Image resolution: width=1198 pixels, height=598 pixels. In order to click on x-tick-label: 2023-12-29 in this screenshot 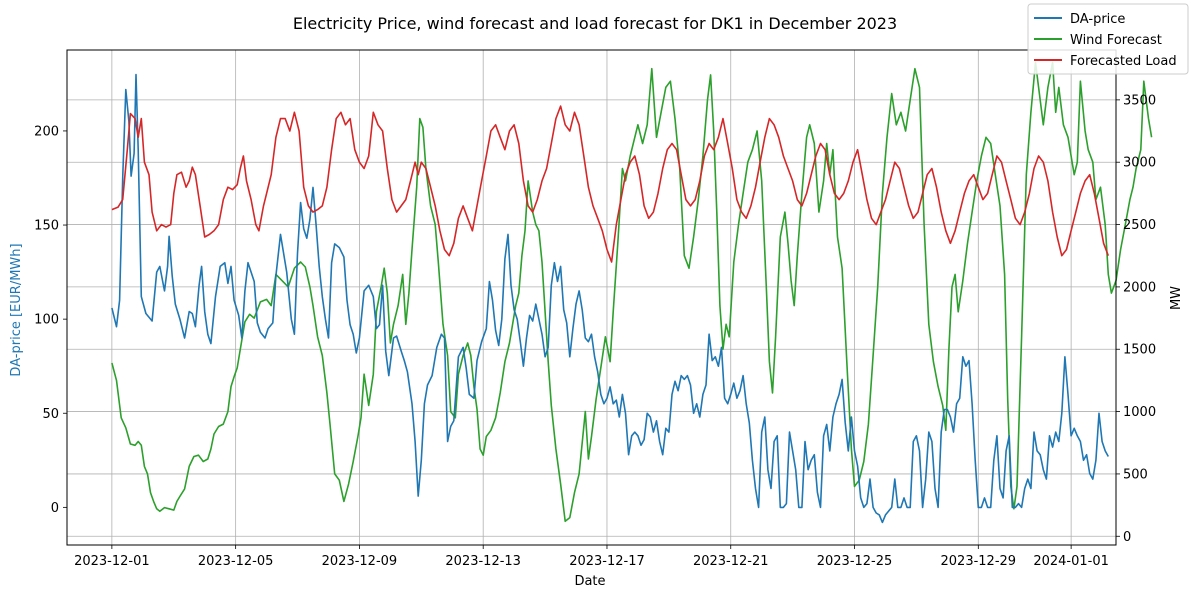, I will do `click(979, 561)`.